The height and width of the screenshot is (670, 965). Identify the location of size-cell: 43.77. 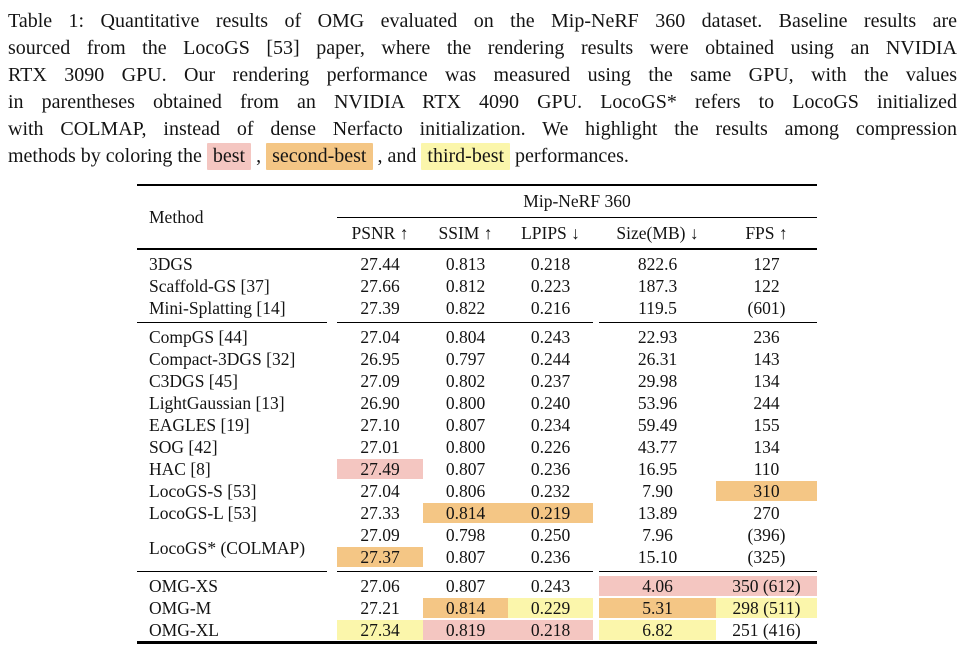
(657, 447).